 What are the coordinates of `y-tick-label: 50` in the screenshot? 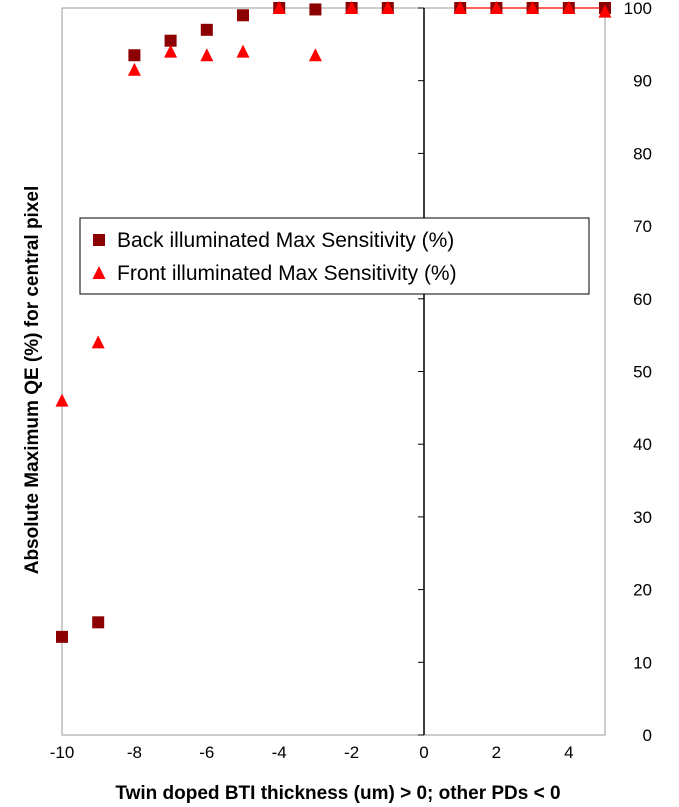 It's located at (642, 372).